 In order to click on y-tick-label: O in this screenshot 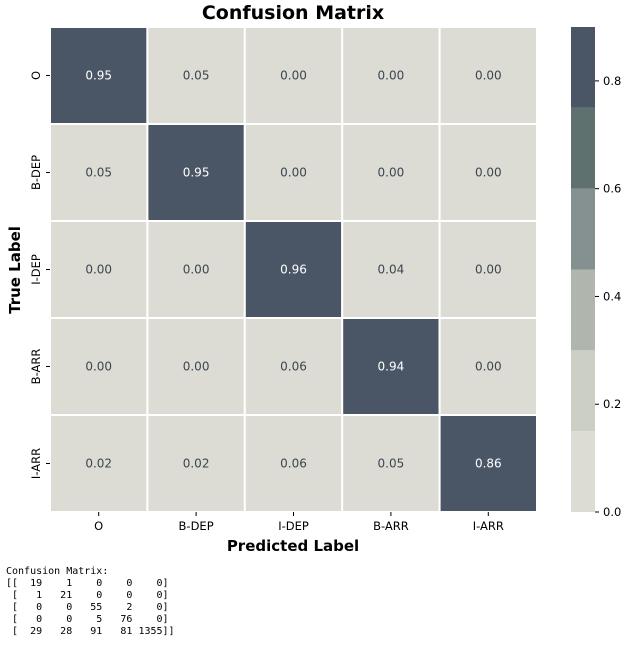, I will do `click(36, 75)`.